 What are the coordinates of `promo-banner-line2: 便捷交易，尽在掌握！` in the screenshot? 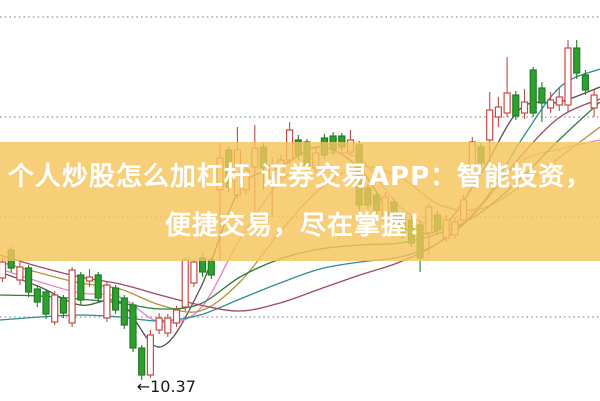 It's located at (299, 225).